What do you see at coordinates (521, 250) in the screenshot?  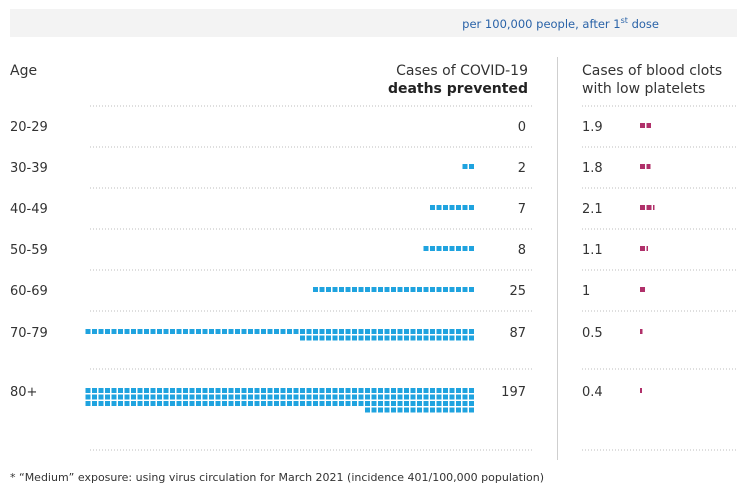 I see `deaths-value: 8` at bounding box center [521, 250].